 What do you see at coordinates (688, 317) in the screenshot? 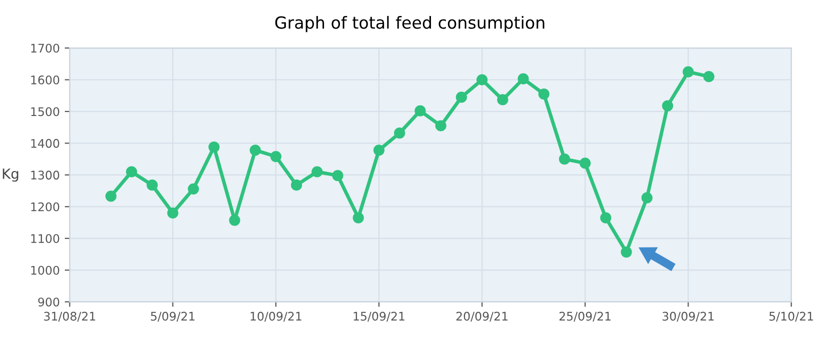
I see `x-tick-label: 30/09/21` at bounding box center [688, 317].